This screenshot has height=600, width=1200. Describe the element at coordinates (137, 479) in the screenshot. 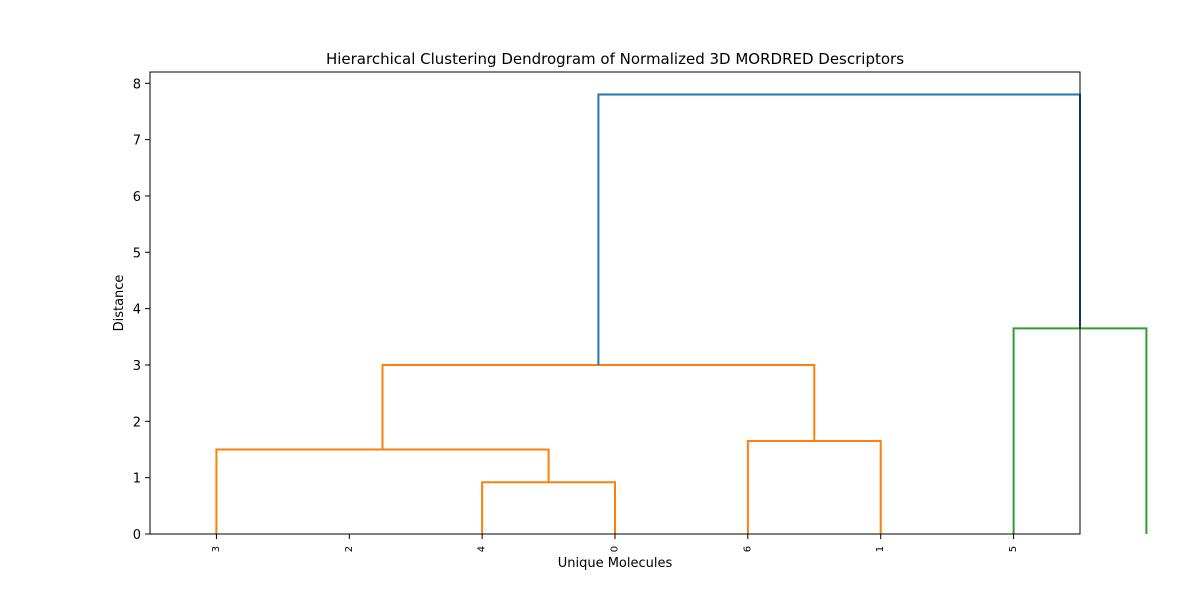

I see `y-tick-label: 1` at that location.